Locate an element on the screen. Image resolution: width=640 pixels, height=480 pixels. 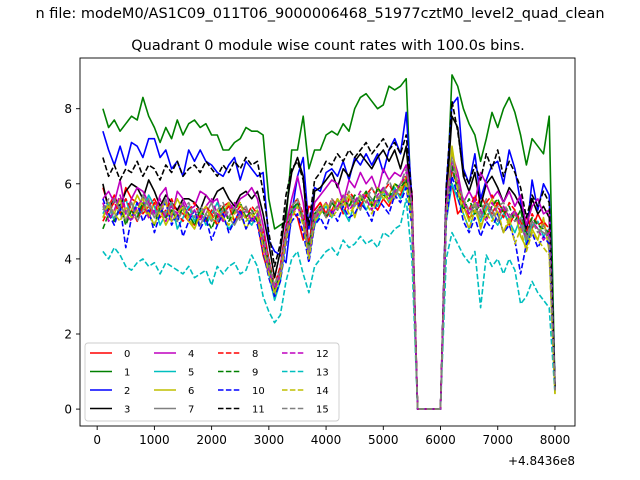
y-tick-label: 0 is located at coordinates (68, 410).